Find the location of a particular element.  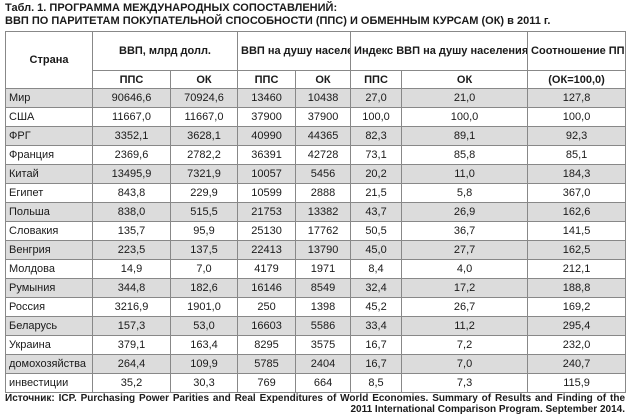

value-cell: 45,0 is located at coordinates (376, 250).